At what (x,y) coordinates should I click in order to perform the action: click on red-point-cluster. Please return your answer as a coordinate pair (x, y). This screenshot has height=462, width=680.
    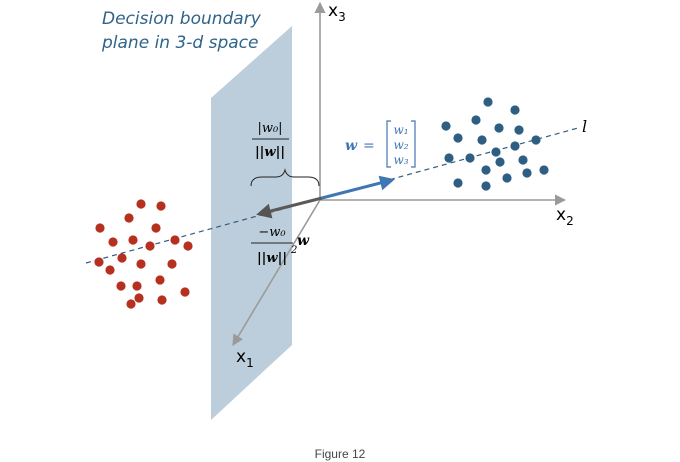
    Looking at the image, I should click on (143, 254).